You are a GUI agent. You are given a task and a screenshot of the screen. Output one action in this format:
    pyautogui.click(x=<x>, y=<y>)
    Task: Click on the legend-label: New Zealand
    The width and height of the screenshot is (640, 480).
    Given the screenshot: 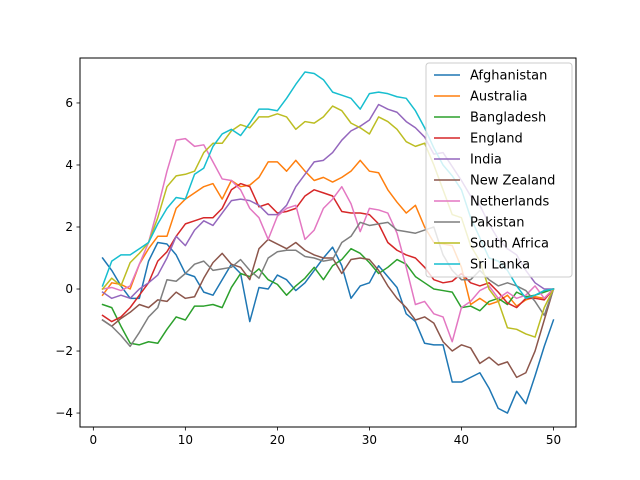 What is the action you would take?
    pyautogui.click(x=512, y=181)
    